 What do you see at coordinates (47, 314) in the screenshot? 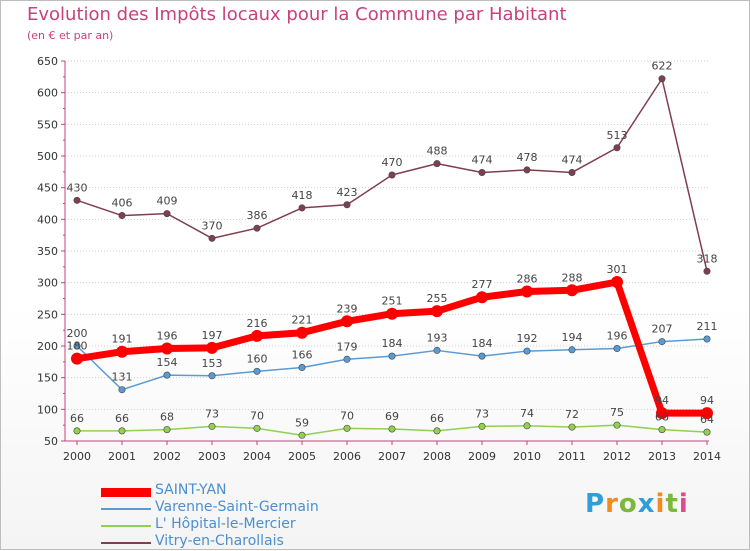
I see `y-tick-label: 250` at bounding box center [47, 314].